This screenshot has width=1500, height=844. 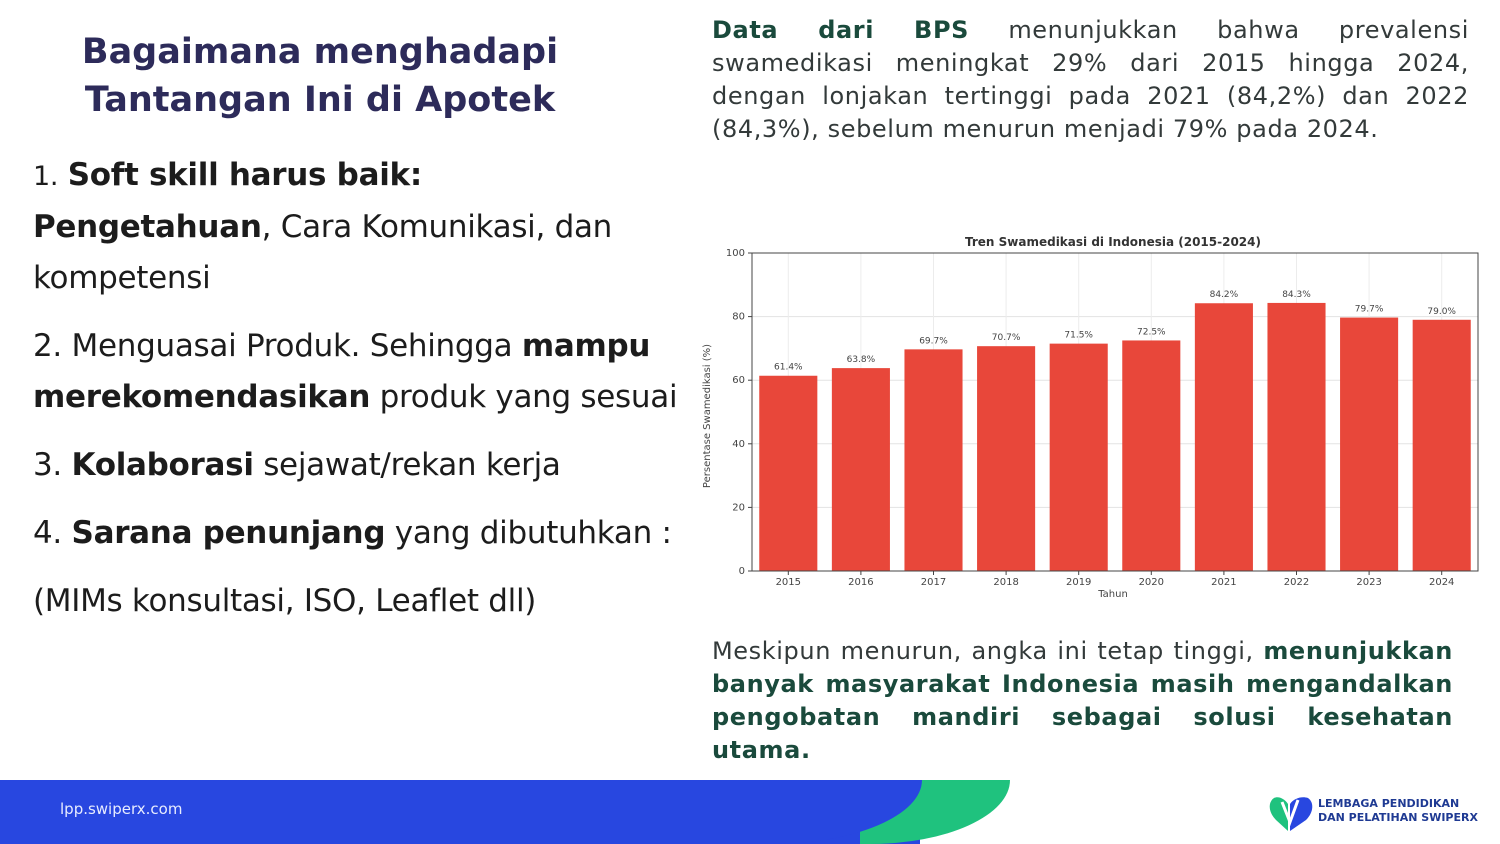 What do you see at coordinates (738, 444) in the screenshot?
I see `y-tick-label: 40` at bounding box center [738, 444].